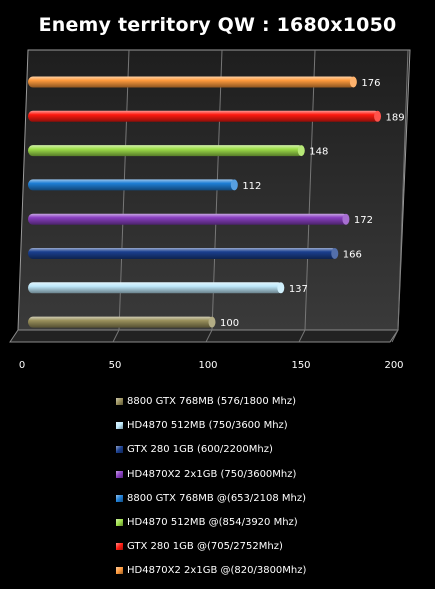 The height and width of the screenshot is (589, 435). Describe the element at coordinates (115, 365) in the screenshot. I see `x-tick-label: 50` at that location.